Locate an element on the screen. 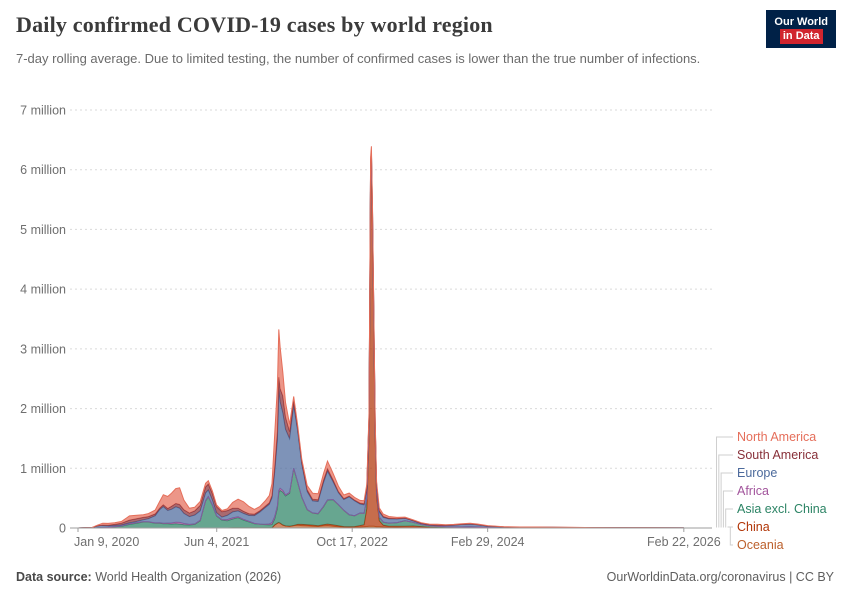 The width and height of the screenshot is (850, 600). legend-item-africa: Africa is located at coordinates (753, 491).